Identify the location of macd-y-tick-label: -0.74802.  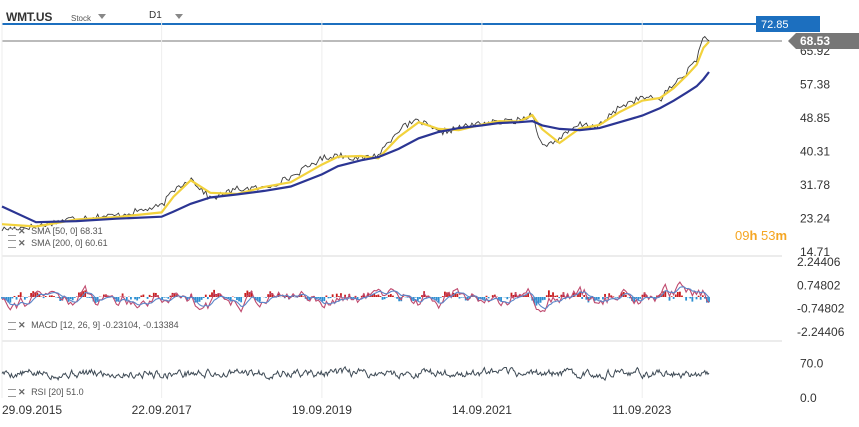
(821, 309).